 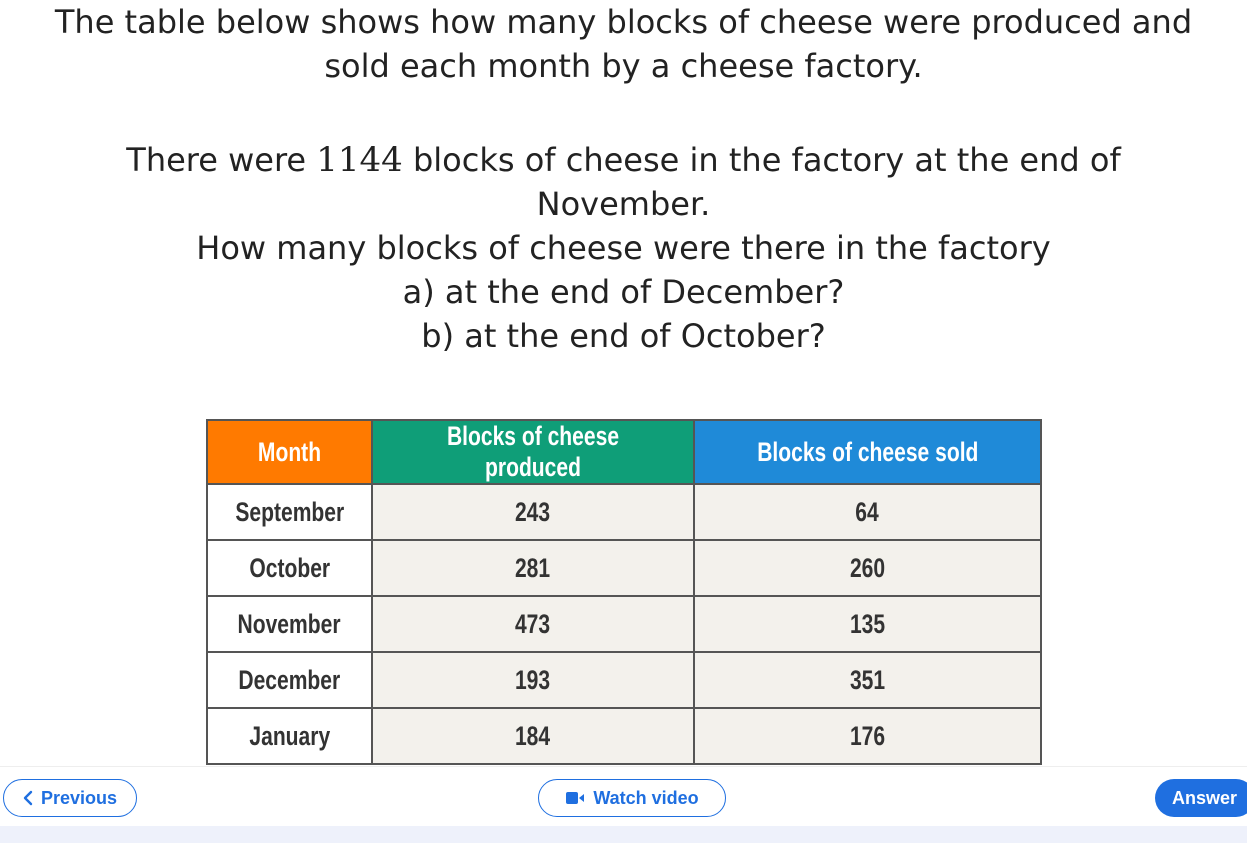 What do you see at coordinates (646, 797) in the screenshot?
I see `watch-video-label: Watch video` at bounding box center [646, 797].